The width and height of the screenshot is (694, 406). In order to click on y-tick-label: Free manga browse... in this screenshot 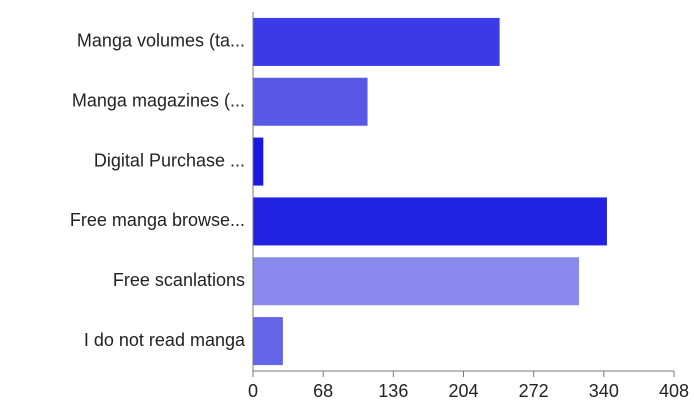, I will do `click(157, 220)`.